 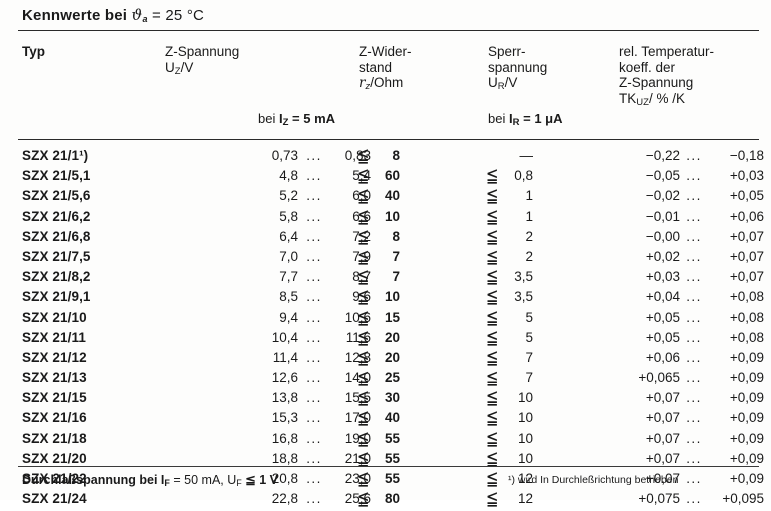 I want to click on cell-rz-value: 20, so click(x=392, y=357).